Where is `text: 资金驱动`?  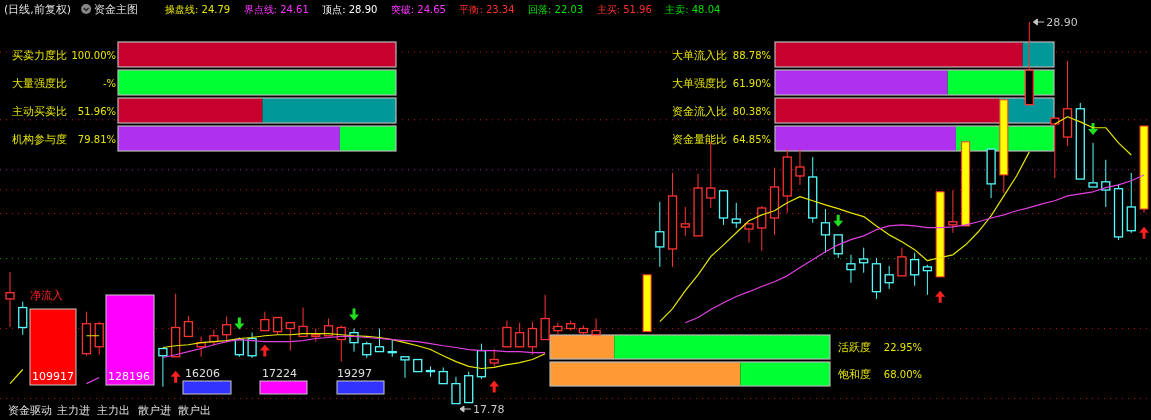 text: 资金驱动 is located at coordinates (30, 410).